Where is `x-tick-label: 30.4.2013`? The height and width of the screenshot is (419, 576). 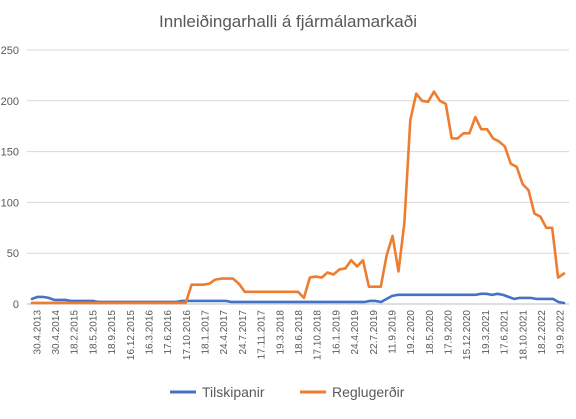 x-tick-label: 30.4.2013 is located at coordinates (37, 332).